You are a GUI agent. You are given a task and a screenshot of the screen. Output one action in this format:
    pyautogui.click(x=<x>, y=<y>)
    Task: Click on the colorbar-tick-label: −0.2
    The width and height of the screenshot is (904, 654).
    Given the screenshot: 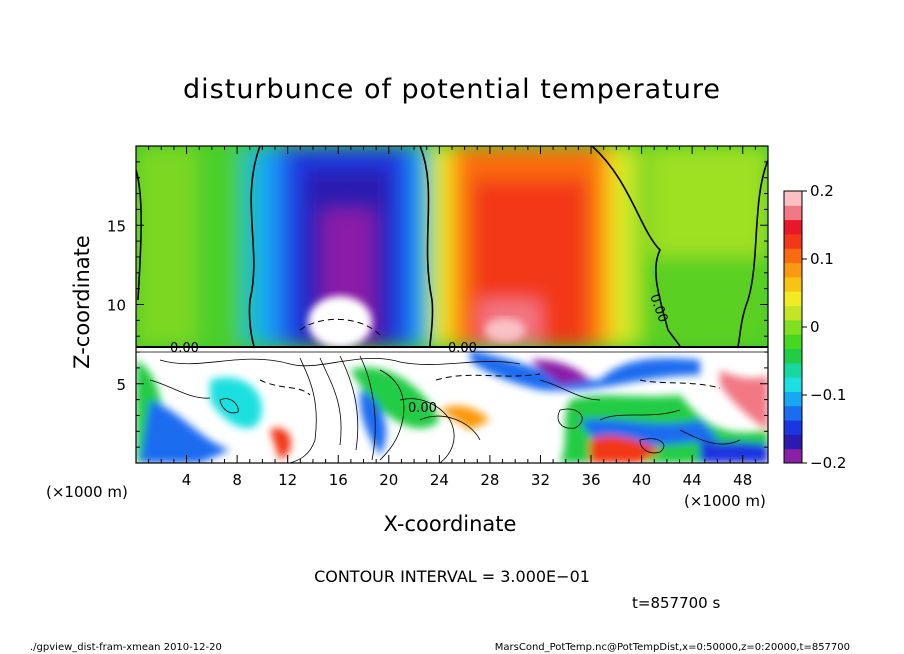 What is the action you would take?
    pyautogui.click(x=828, y=463)
    